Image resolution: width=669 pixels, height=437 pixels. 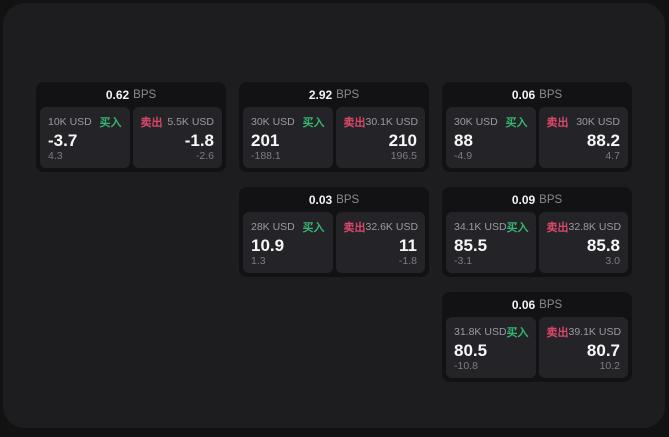 What do you see at coordinates (403, 156) in the screenshot?
I see `sell-change: 196.5` at bounding box center [403, 156].